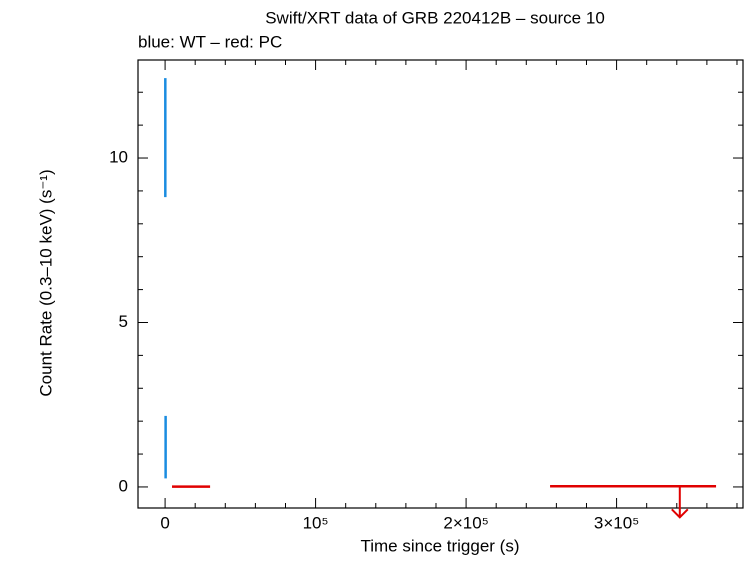 Image resolution: width=746 pixels, height=563 pixels. What do you see at coordinates (164, 522) in the screenshot?
I see `x-tick-label: 0` at bounding box center [164, 522].